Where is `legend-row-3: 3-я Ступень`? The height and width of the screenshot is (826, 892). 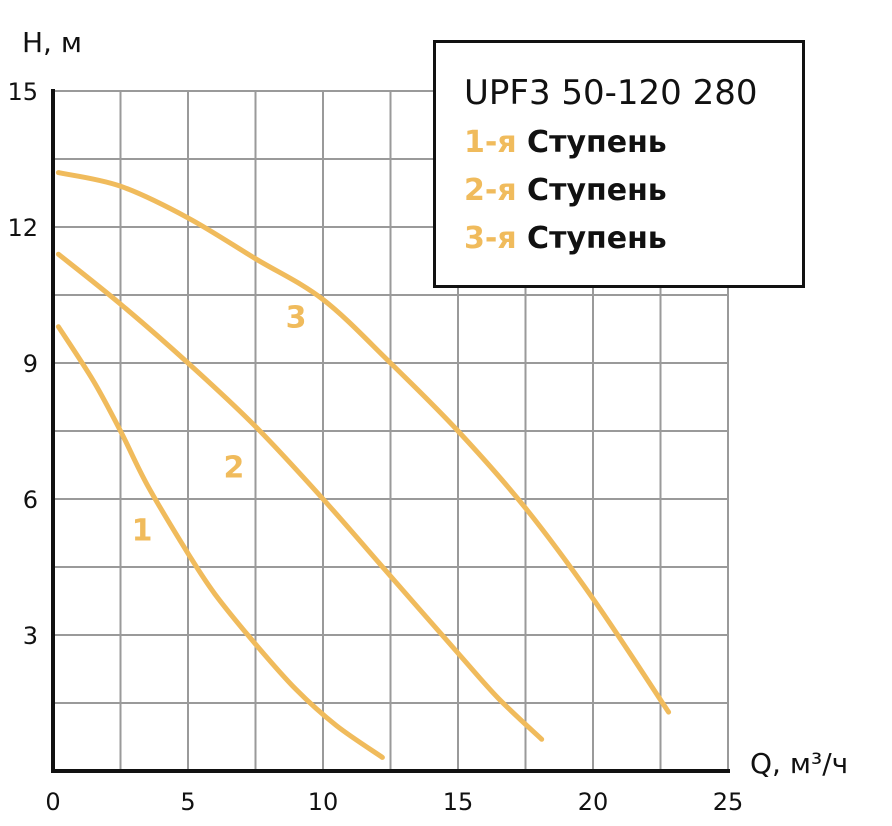 legend-row-3: 3-я Ступень is located at coordinates (565, 238).